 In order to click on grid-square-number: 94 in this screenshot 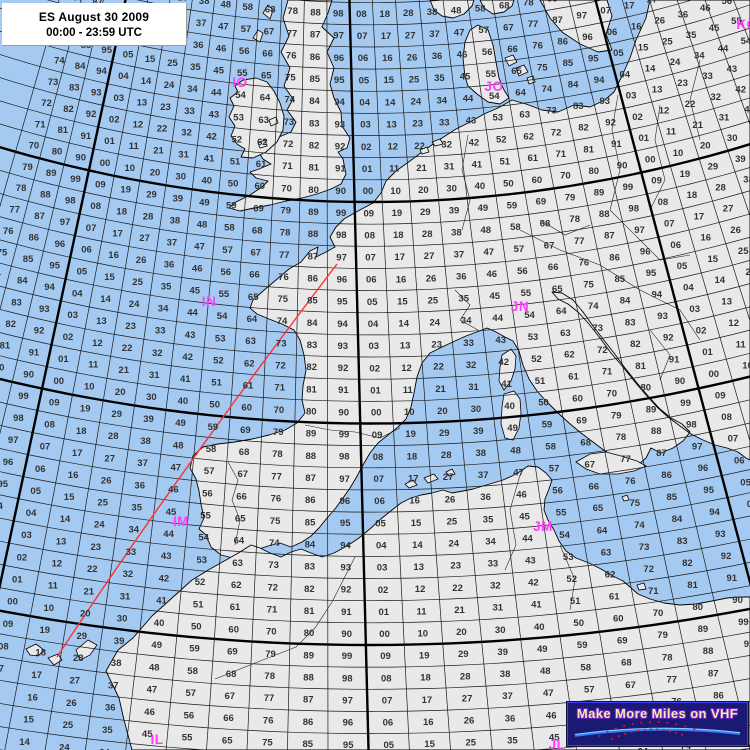, I will do `click(599, 80)`.